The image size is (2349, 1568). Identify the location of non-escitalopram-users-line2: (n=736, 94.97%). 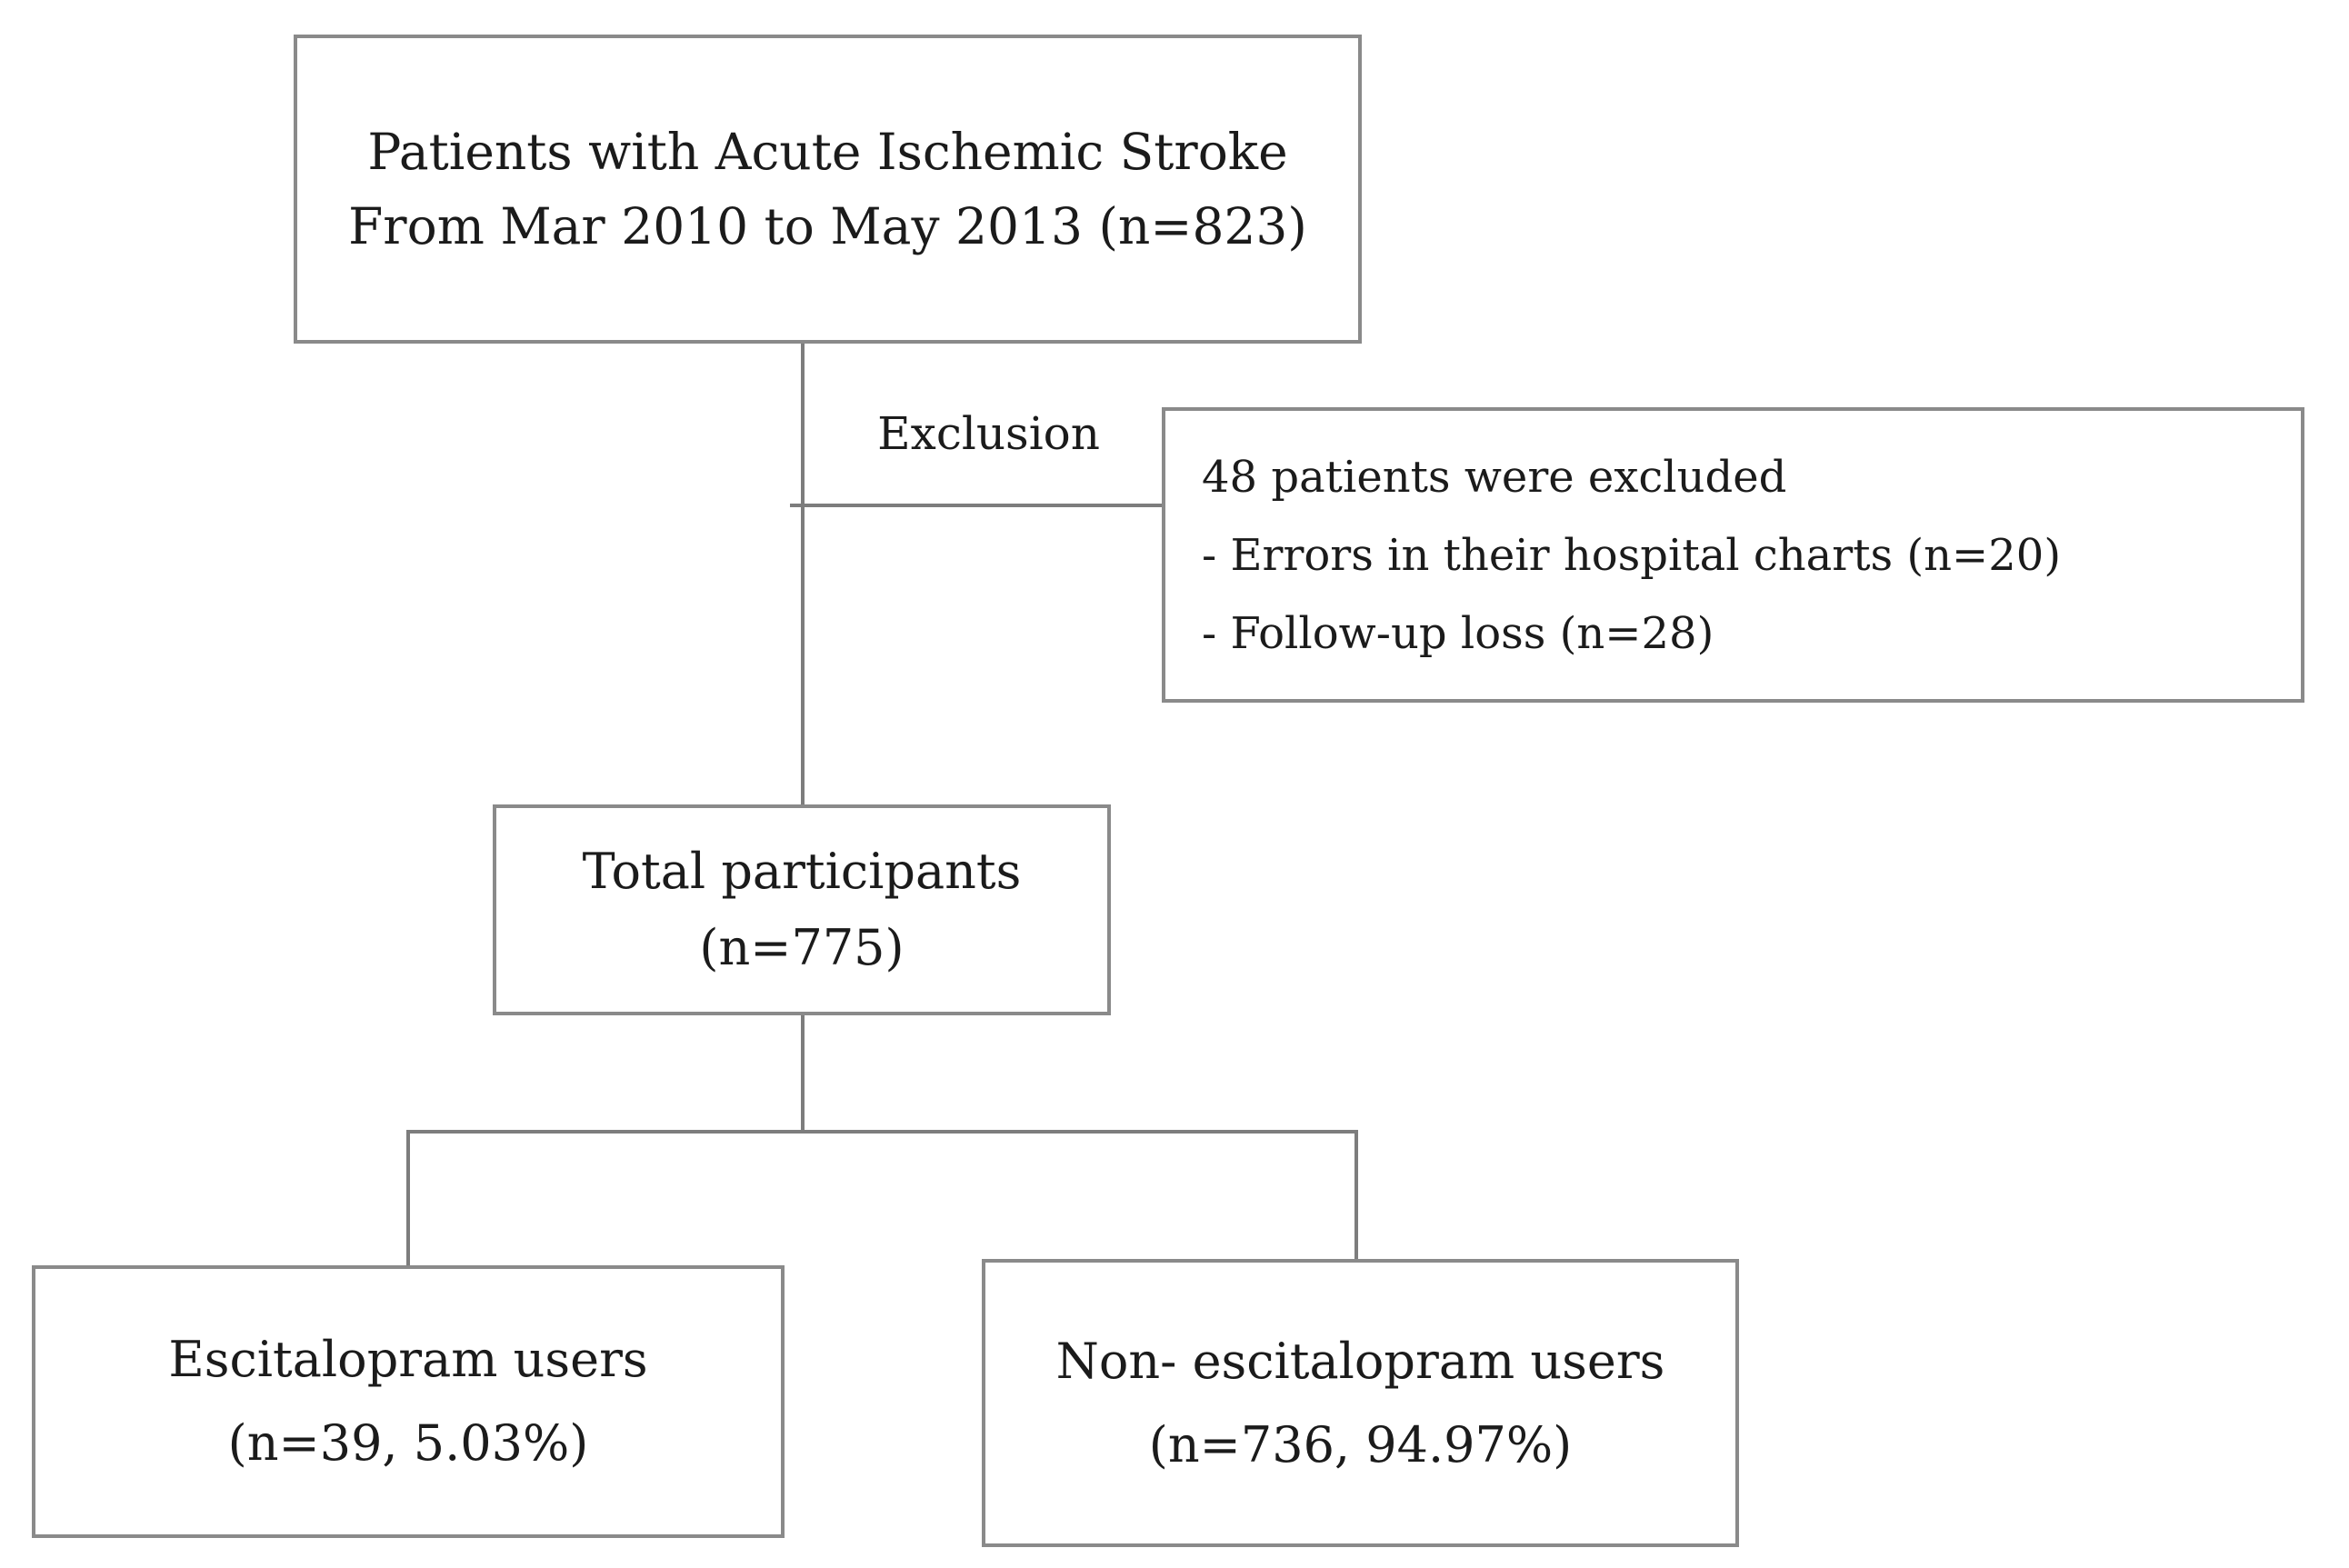
(1360, 1444).